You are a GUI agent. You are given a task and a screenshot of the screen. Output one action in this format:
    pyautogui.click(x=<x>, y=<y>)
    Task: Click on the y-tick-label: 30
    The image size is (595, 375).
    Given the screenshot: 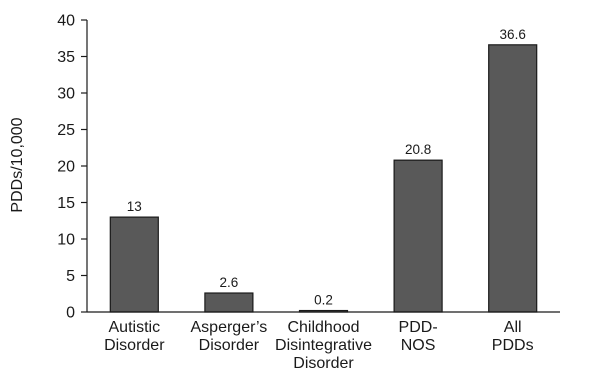 What is the action you would take?
    pyautogui.click(x=66, y=94)
    